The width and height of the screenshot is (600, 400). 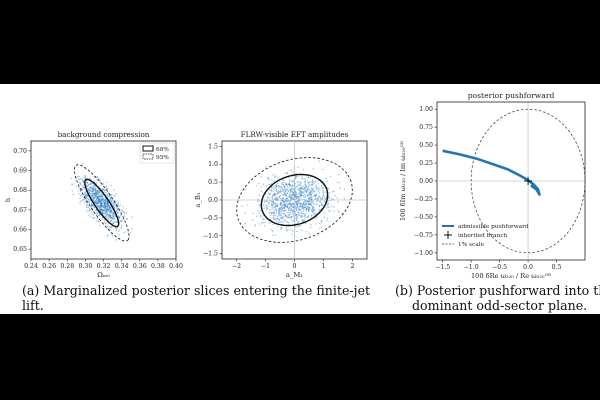 What do you see at coordinates (423, 217) in the screenshot?
I see `y-tick-label: −0.50` at bounding box center [423, 217].